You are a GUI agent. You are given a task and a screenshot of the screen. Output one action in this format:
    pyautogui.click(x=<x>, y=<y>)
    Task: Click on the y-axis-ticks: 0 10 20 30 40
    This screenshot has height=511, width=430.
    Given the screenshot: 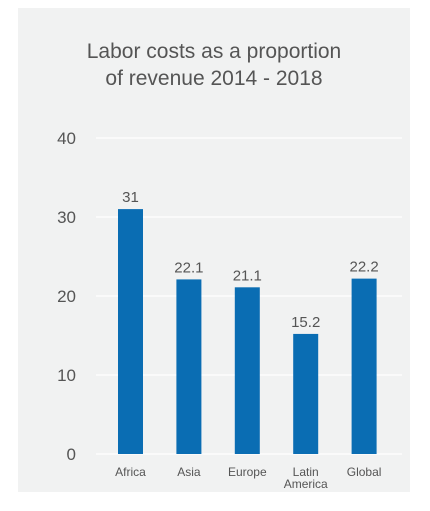 What is the action you would take?
    pyautogui.click(x=66, y=296)
    